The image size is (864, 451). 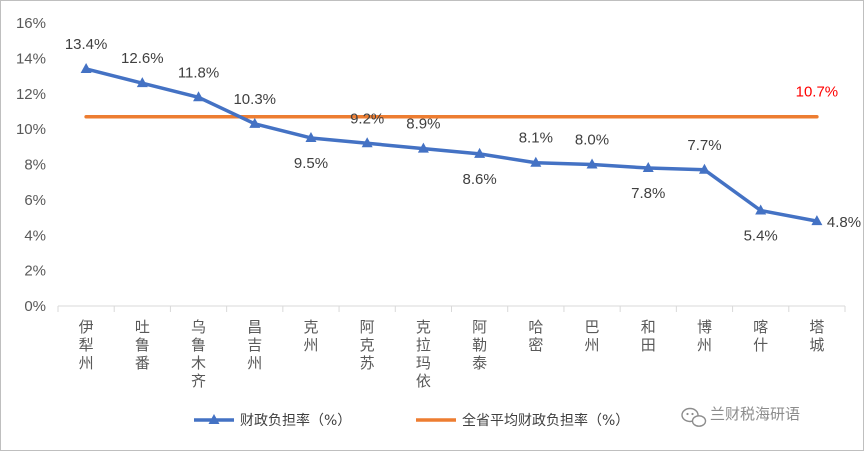 What do you see at coordinates (648, 336) in the screenshot?
I see `x-category-label: 和田` at bounding box center [648, 336].